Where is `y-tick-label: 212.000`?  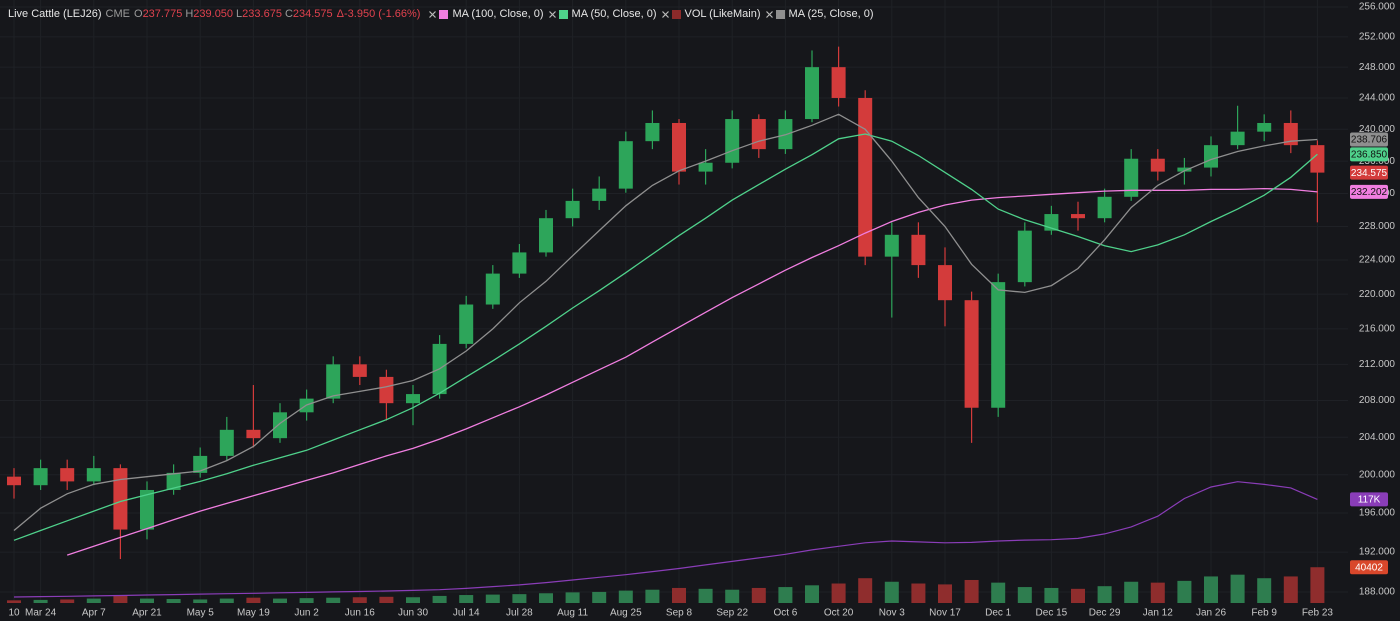 y-tick-label: 212.000 is located at coordinates (1377, 364).